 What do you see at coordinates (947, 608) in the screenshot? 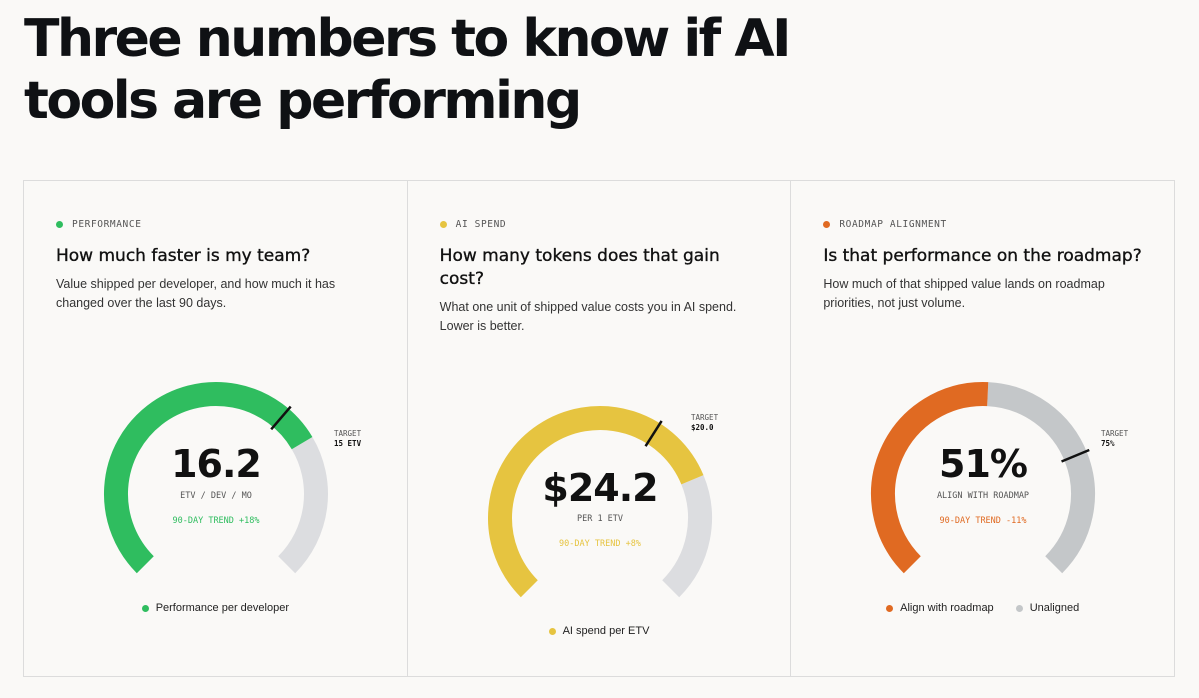
I see `legend-label: Align with roadmap` at bounding box center [947, 608].